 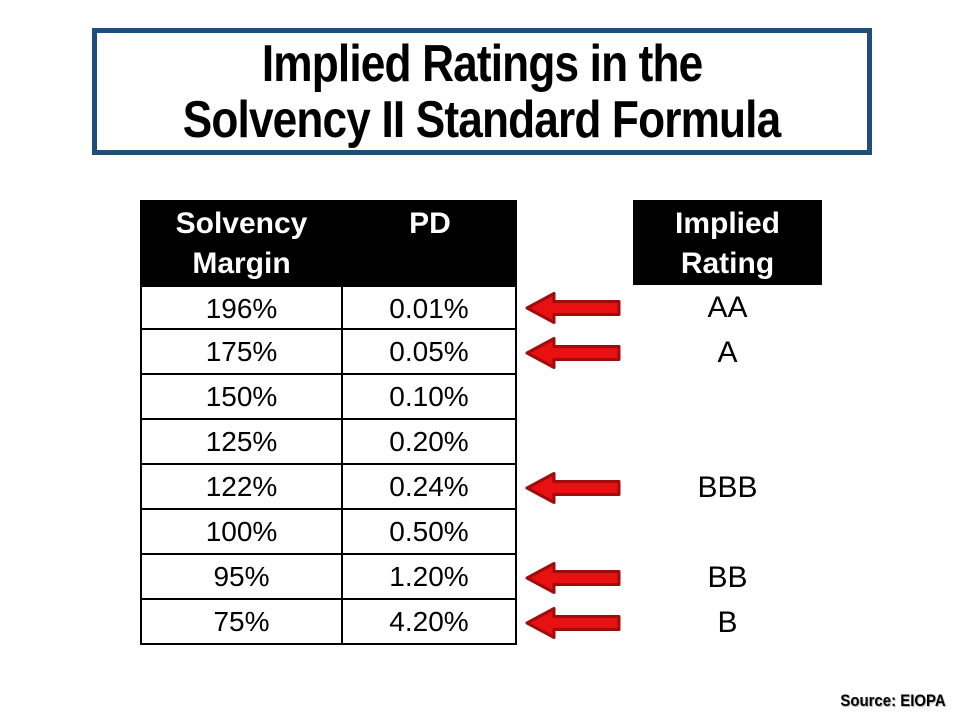 What do you see at coordinates (727, 223) in the screenshot?
I see `header-implied-line-1: Implied` at bounding box center [727, 223].